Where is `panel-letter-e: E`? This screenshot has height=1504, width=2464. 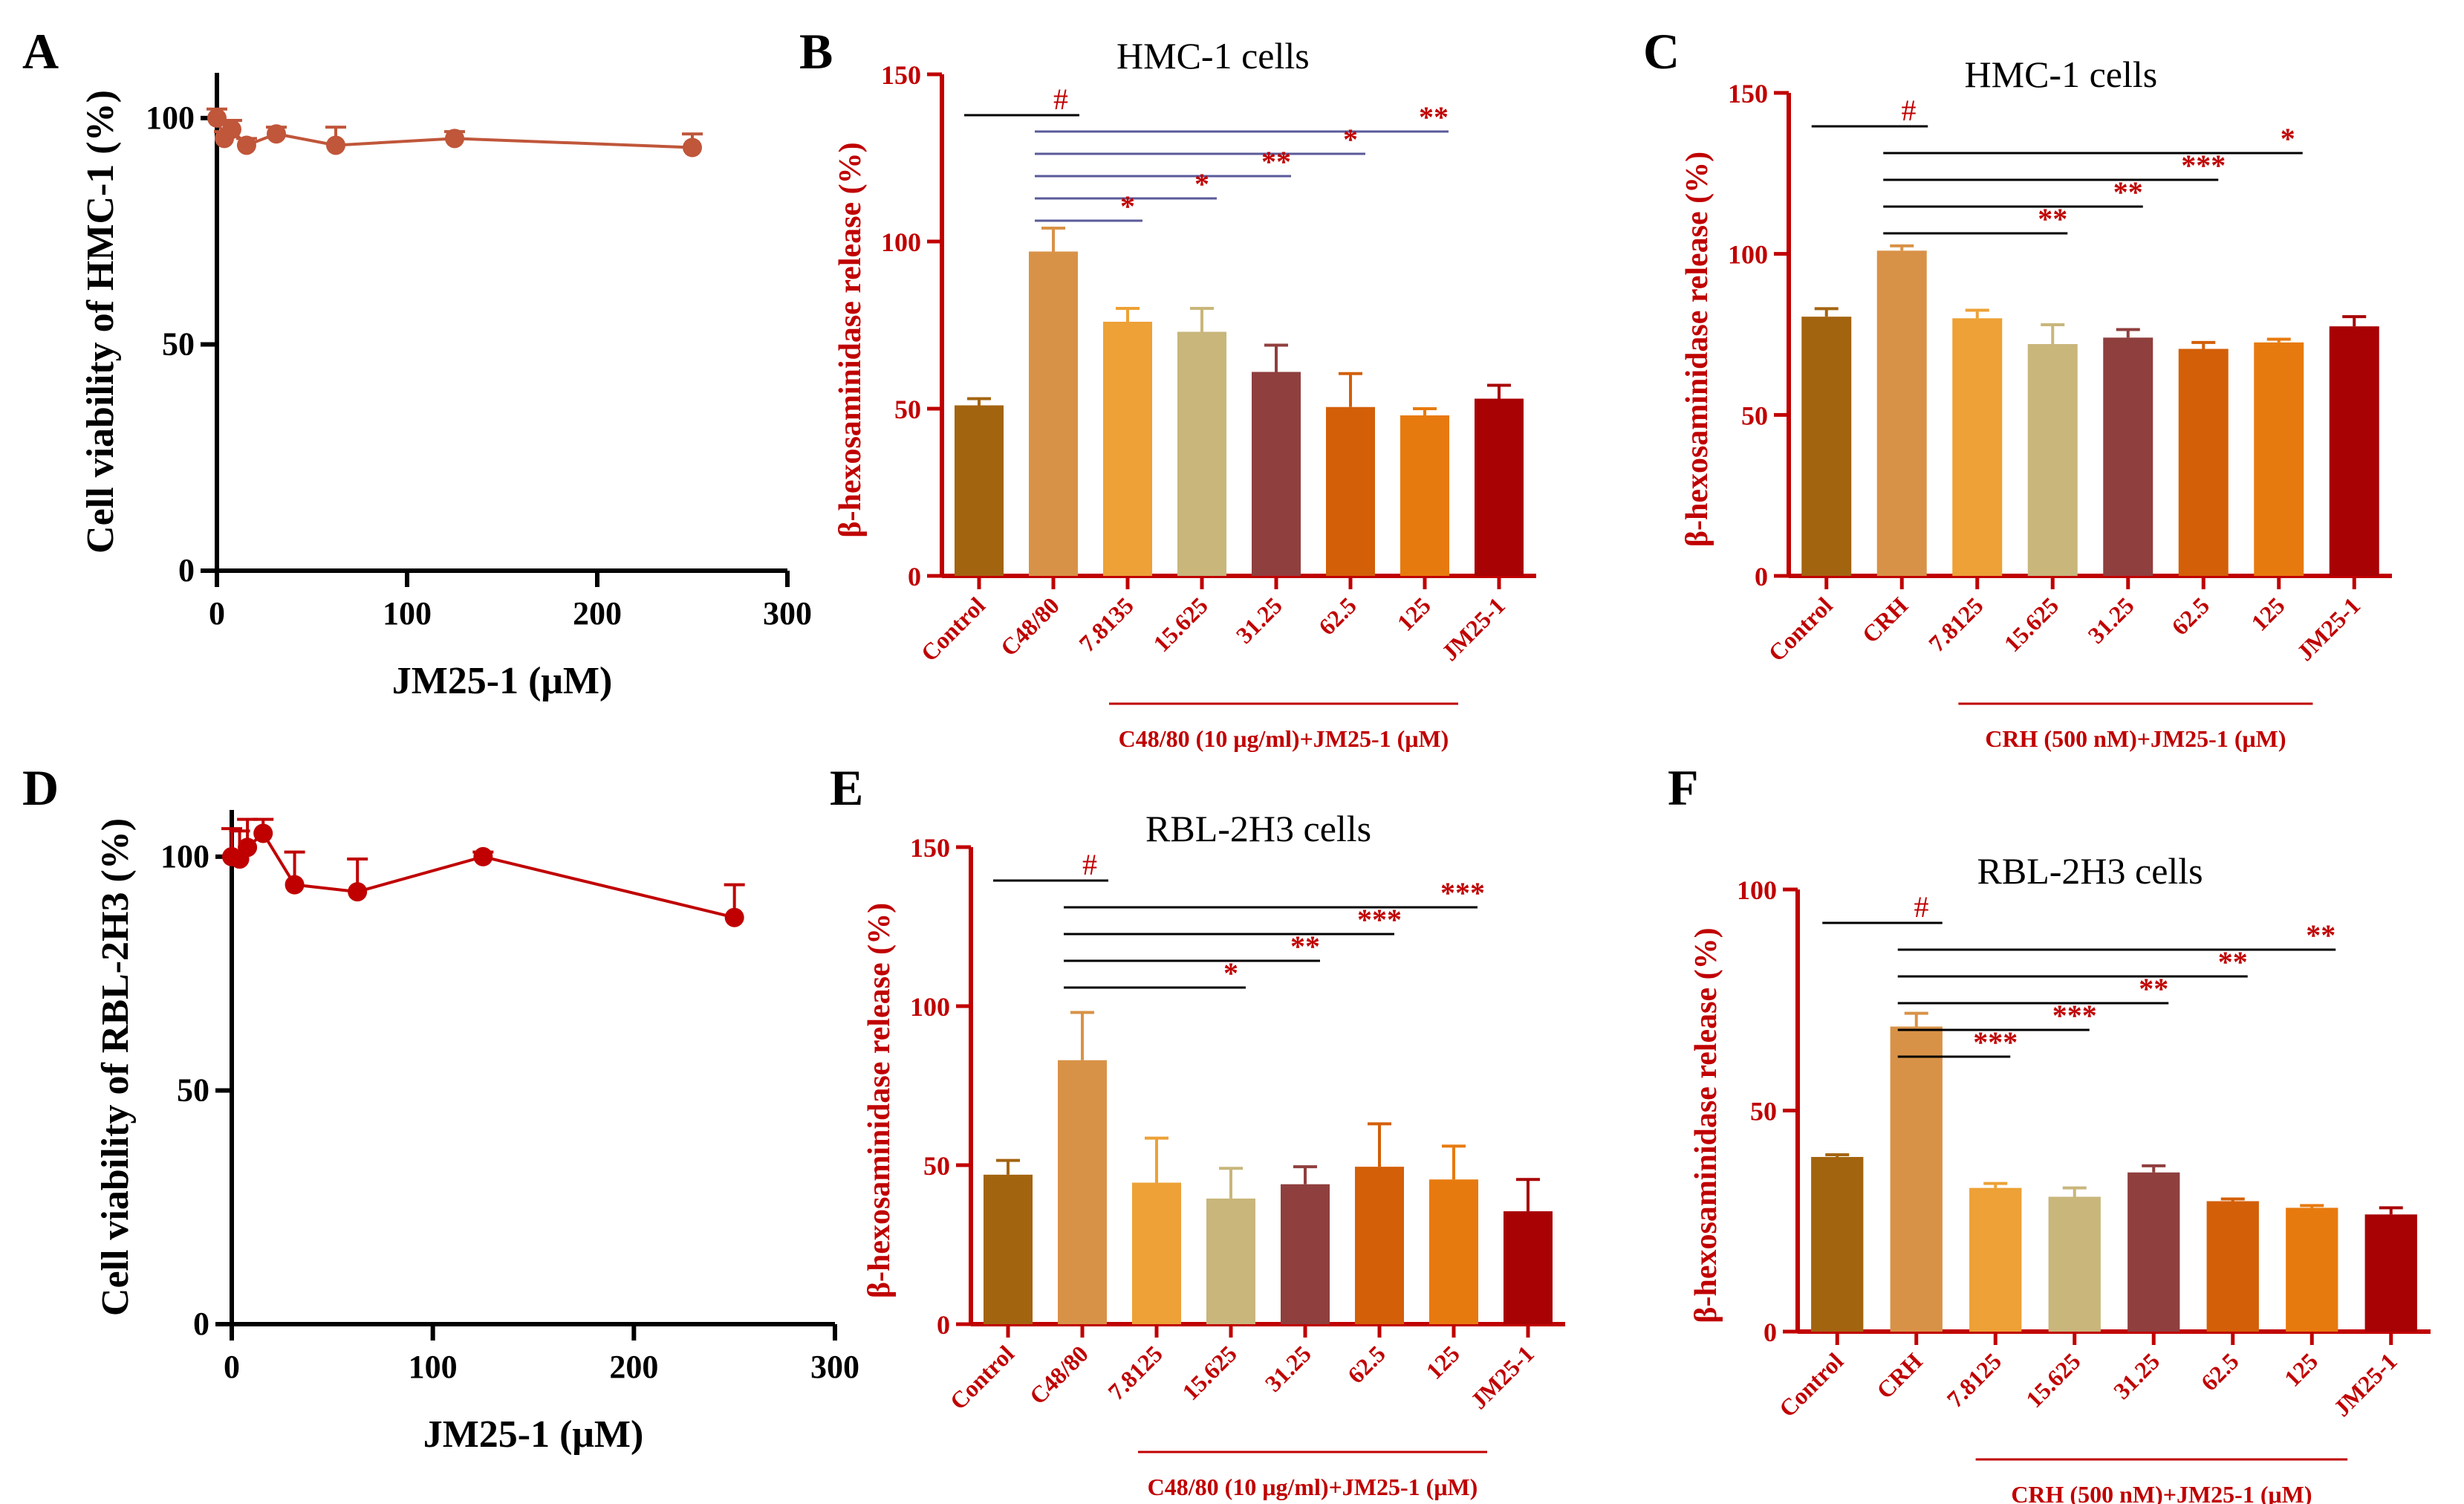 panel-letter-e: E is located at coordinates (846, 787).